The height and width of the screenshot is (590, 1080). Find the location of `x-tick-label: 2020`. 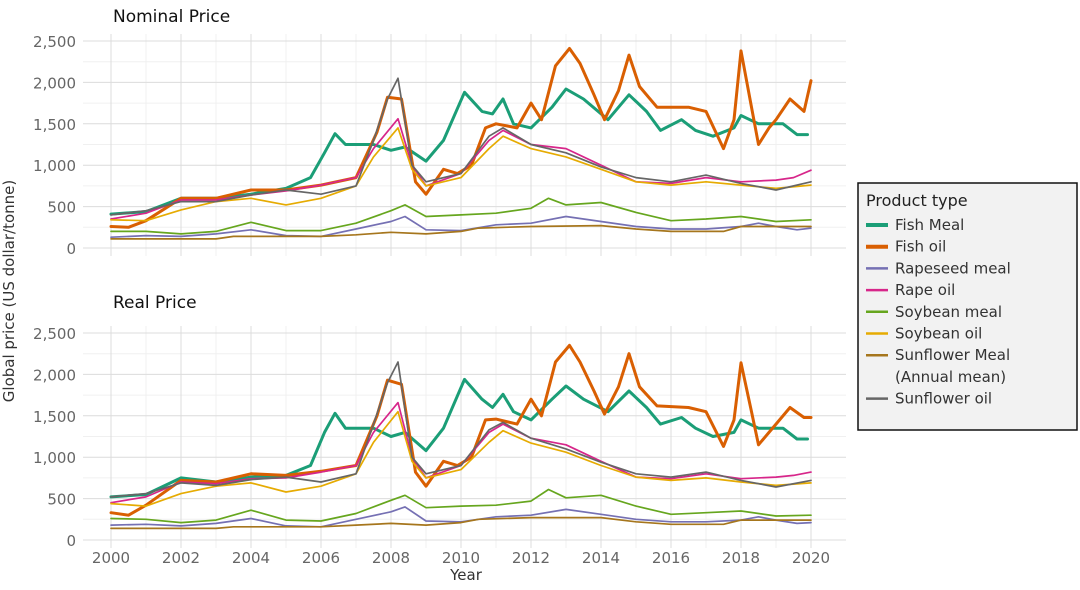

x-tick-label: 2020 is located at coordinates (811, 558).